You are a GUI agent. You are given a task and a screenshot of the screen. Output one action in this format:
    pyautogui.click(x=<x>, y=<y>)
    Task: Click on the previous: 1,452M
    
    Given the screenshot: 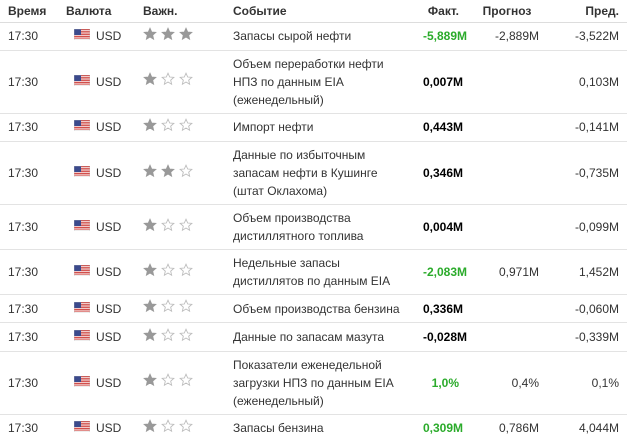 What is the action you would take?
    pyautogui.click(x=587, y=272)
    